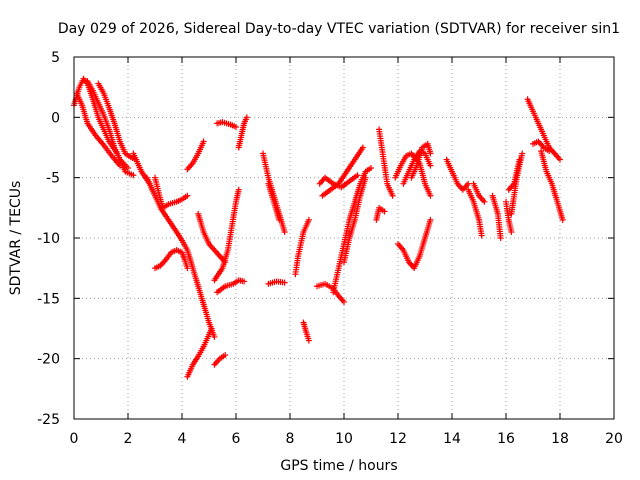 Image resolution: width=640 pixels, height=480 pixels. What do you see at coordinates (48, 360) in the screenshot?
I see `y-tick-label: -20` at bounding box center [48, 360].